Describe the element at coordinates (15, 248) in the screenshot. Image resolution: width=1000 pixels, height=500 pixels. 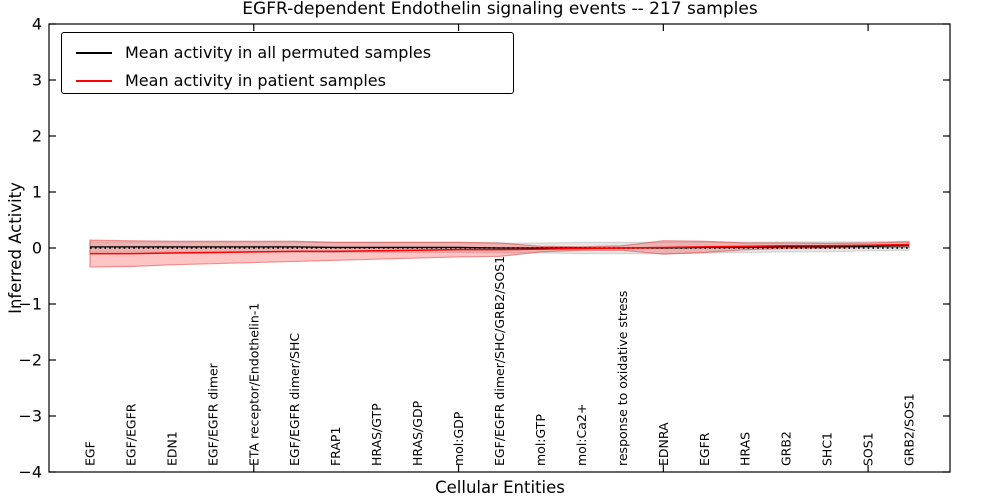
I see `y-axis-label: Inferred Activity` at that location.